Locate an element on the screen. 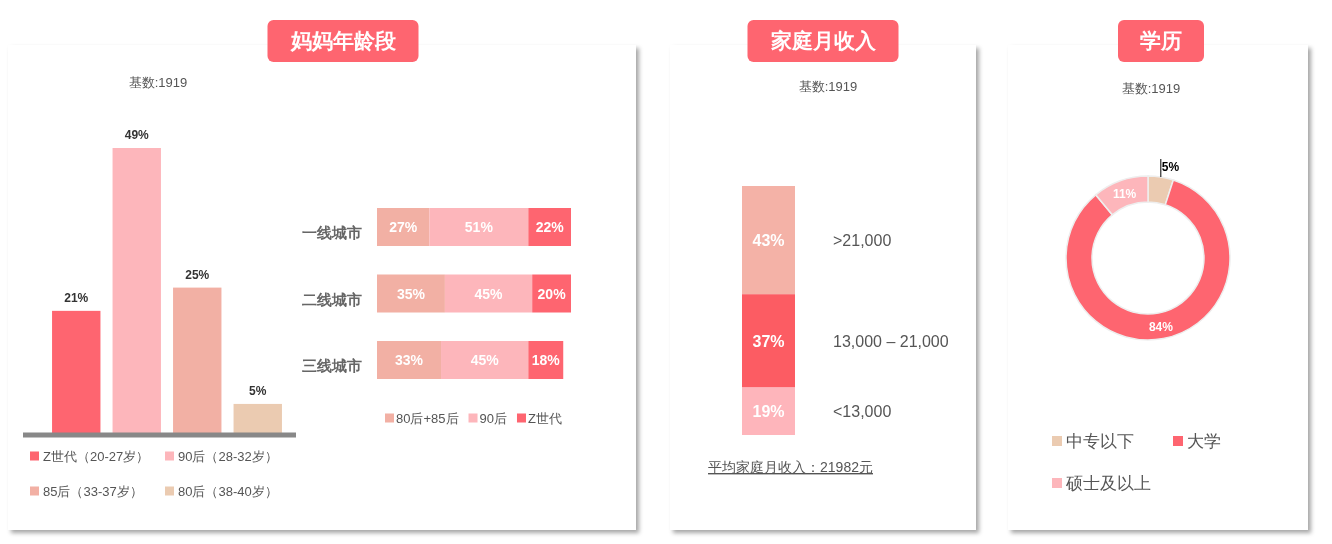 This screenshot has height=544, width=1332. chart-title: 家庭月收入 is located at coordinates (823, 40).